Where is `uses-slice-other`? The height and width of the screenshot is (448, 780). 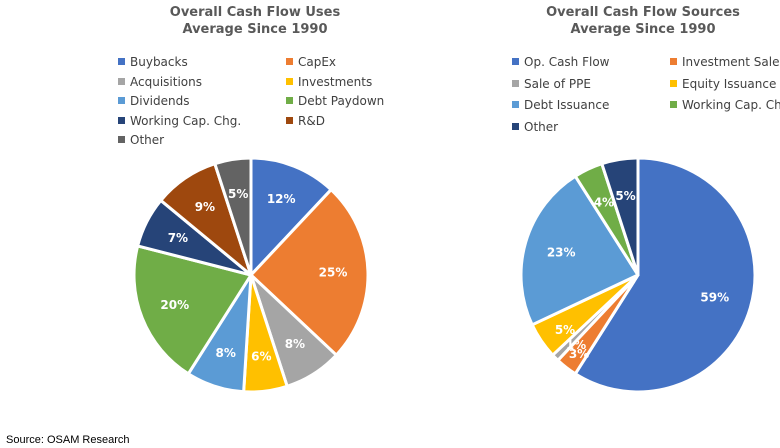 uses-slice-other is located at coordinates (233, 216).